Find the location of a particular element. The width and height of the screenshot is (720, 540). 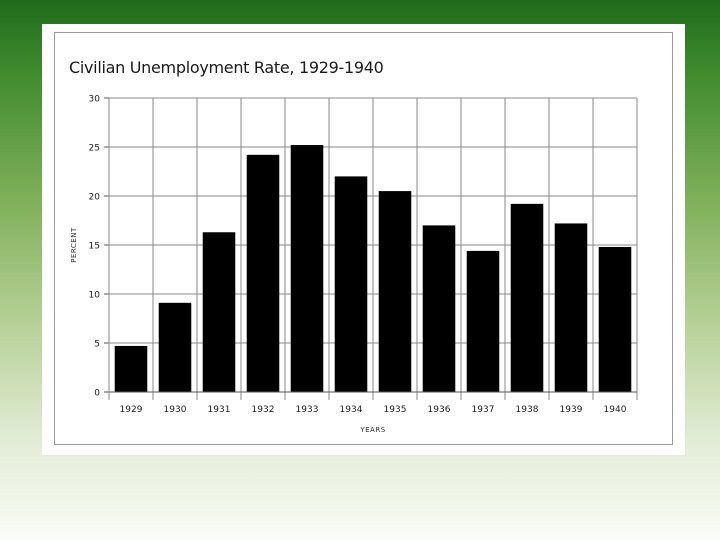

x-tick-label: 1935 is located at coordinates (395, 410).